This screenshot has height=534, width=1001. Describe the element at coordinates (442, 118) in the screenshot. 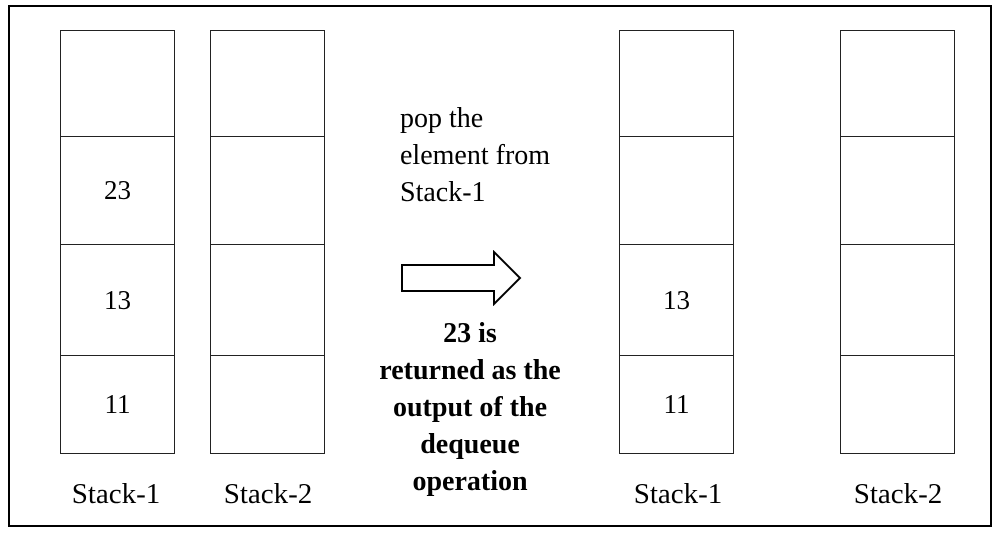

I see `step-note-line: pop the` at that location.